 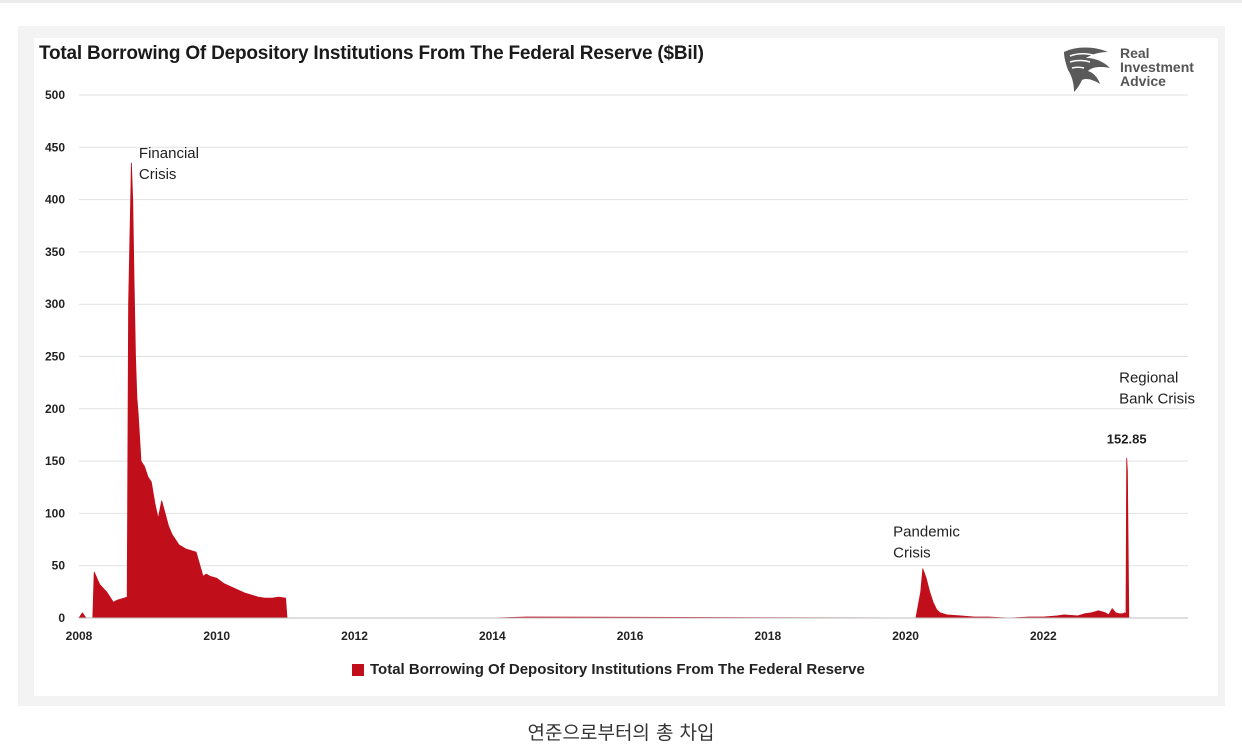 I want to click on annotation-line: Financial, so click(x=169, y=153).